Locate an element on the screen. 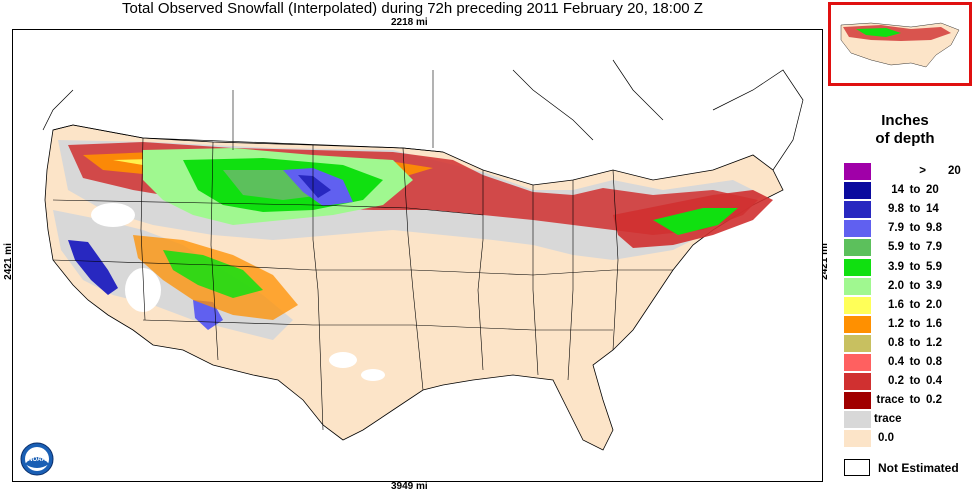 The width and height of the screenshot is (975, 492). legend-label: 0.8 to 1.2 is located at coordinates (915, 343).